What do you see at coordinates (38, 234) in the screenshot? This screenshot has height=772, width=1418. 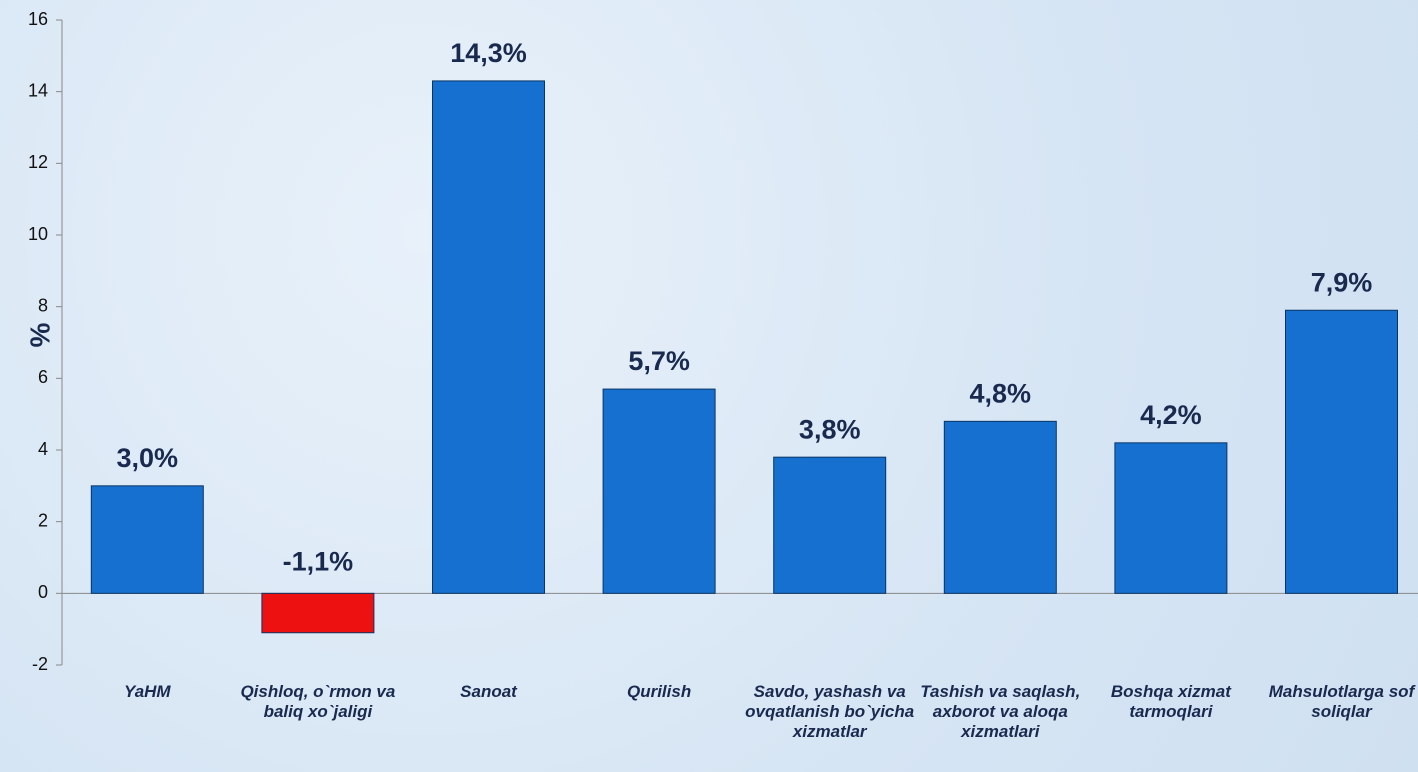 I see `y-tick-label: 10` at bounding box center [38, 234].